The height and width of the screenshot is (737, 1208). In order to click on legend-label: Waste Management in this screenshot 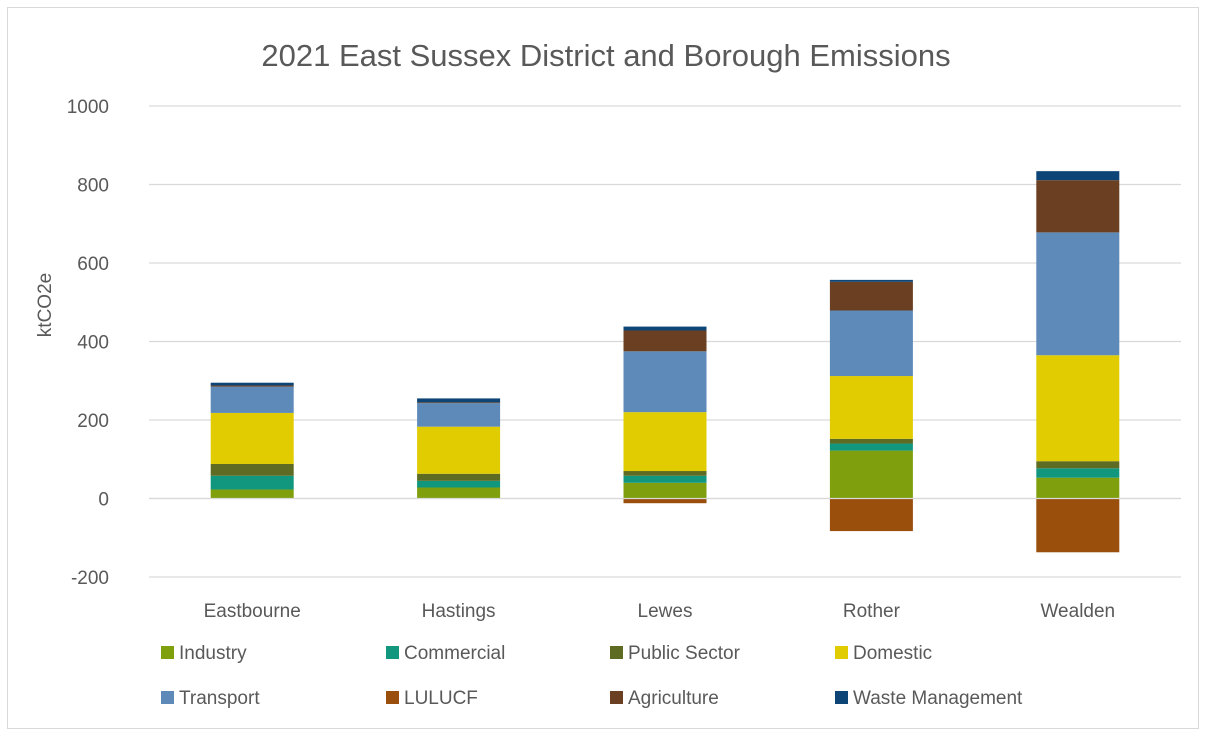, I will do `click(938, 698)`.